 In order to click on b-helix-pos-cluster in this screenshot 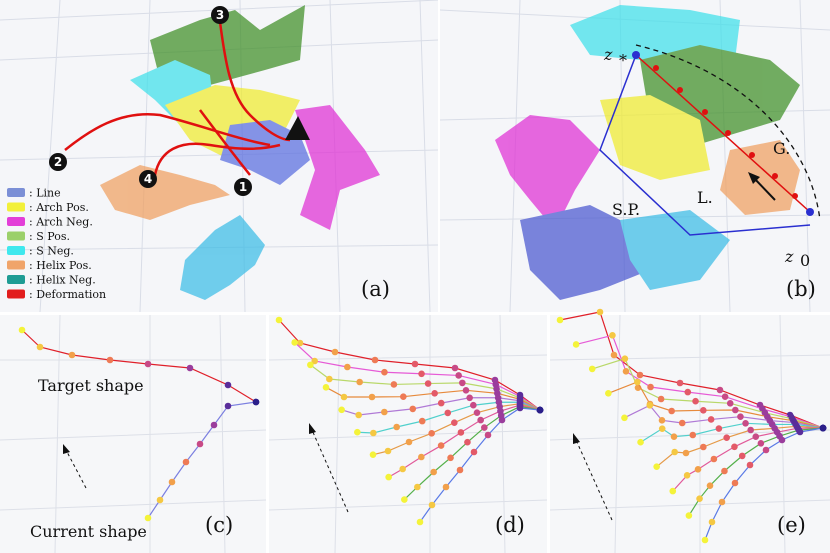, I will do `click(760, 177)`.